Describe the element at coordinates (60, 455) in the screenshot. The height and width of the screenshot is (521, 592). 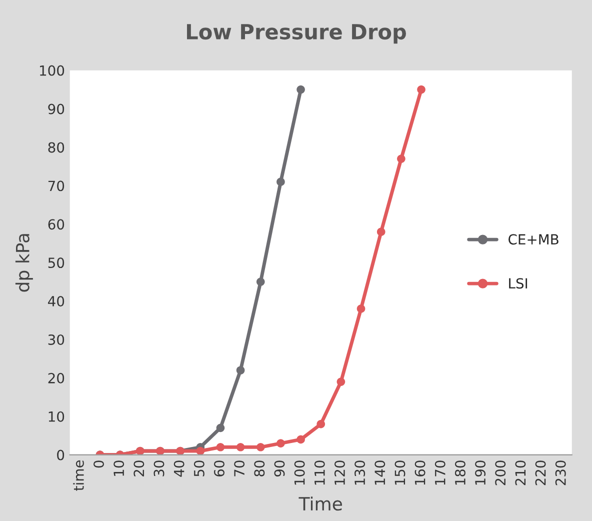
I see `y-tick-label: 0` at that location.